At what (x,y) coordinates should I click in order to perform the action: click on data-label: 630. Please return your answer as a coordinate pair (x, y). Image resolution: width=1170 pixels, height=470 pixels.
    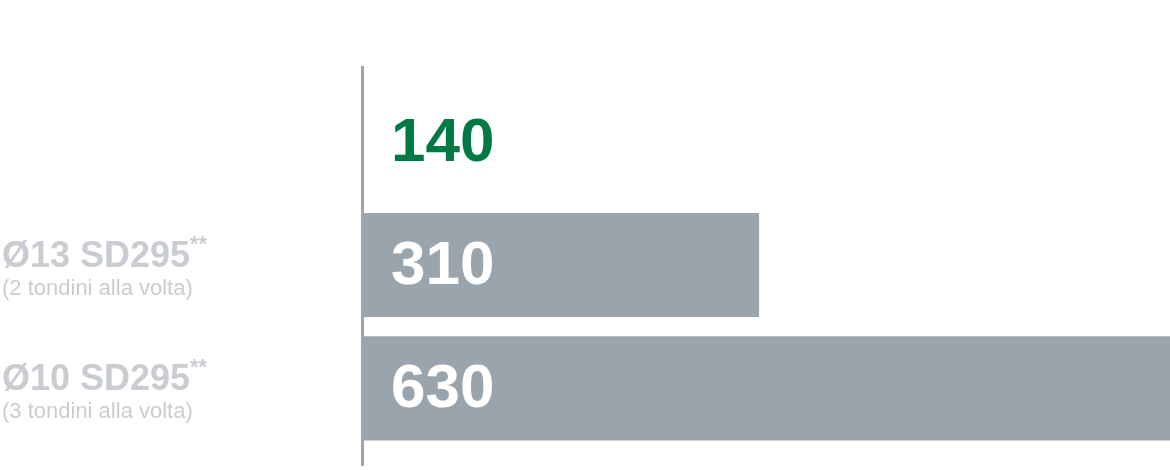
    Looking at the image, I should click on (443, 386).